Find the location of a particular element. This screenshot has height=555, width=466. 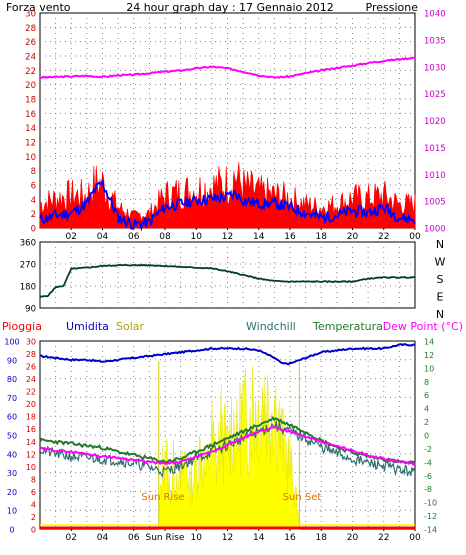

wind-tick-label: 10 is located at coordinates (30, 158).